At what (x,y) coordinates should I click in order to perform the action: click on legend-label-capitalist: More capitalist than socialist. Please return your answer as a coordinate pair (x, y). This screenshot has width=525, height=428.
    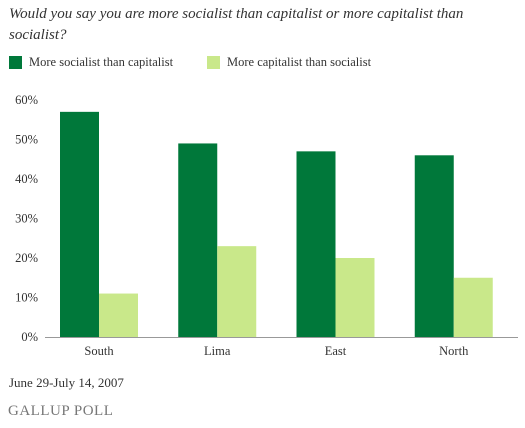
    Looking at the image, I should click on (299, 62).